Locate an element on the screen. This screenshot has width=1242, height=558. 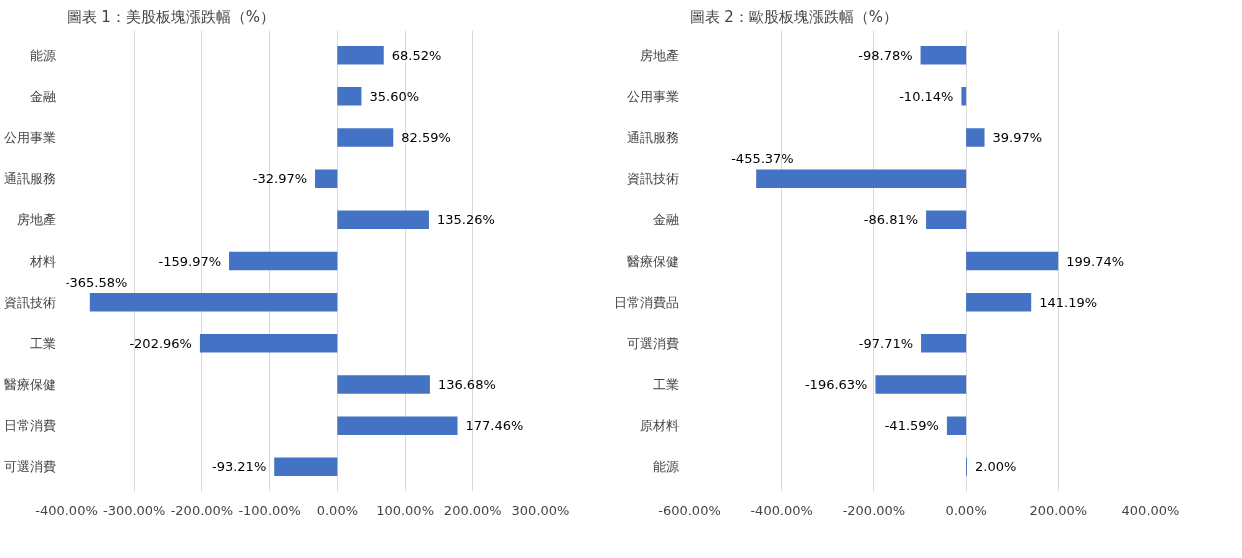
text: 2.00% is located at coordinates (996, 467).